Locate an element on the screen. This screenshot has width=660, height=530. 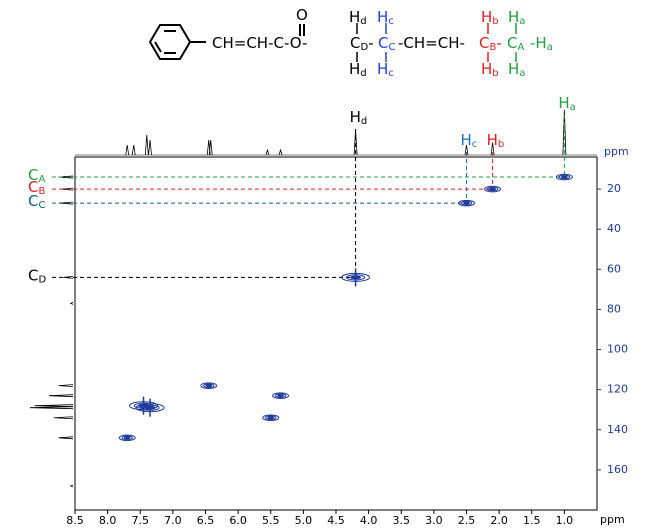
y-tick-label: 40 is located at coordinates (614, 228).